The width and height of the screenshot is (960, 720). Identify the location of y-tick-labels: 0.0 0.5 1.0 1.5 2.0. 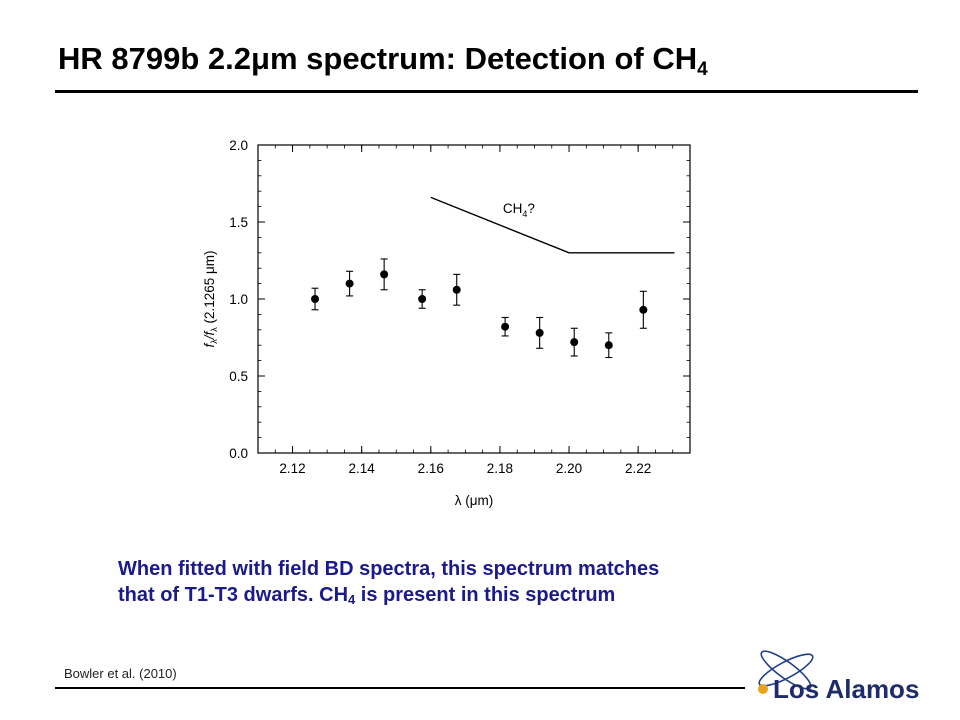
(238, 299).